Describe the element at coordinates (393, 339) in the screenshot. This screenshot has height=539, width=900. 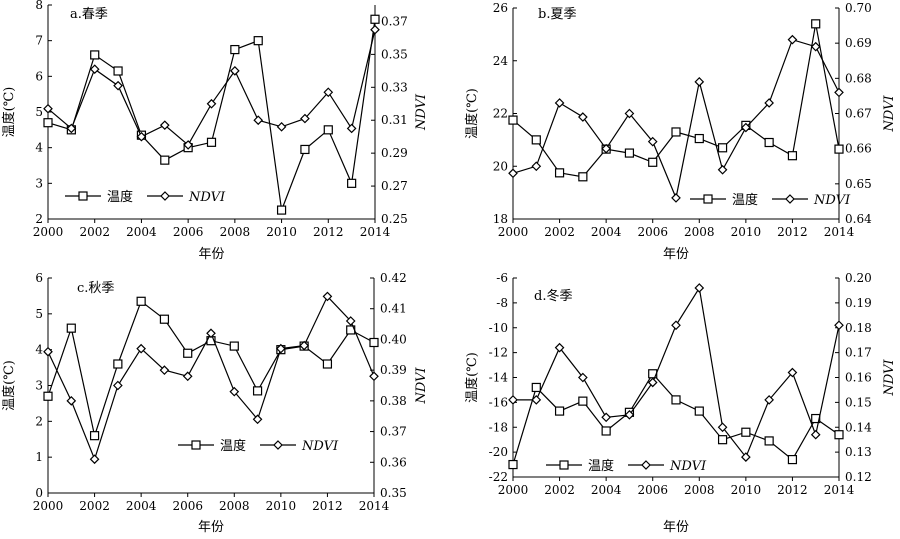
I see `right-tick-label: 0.40` at that location.